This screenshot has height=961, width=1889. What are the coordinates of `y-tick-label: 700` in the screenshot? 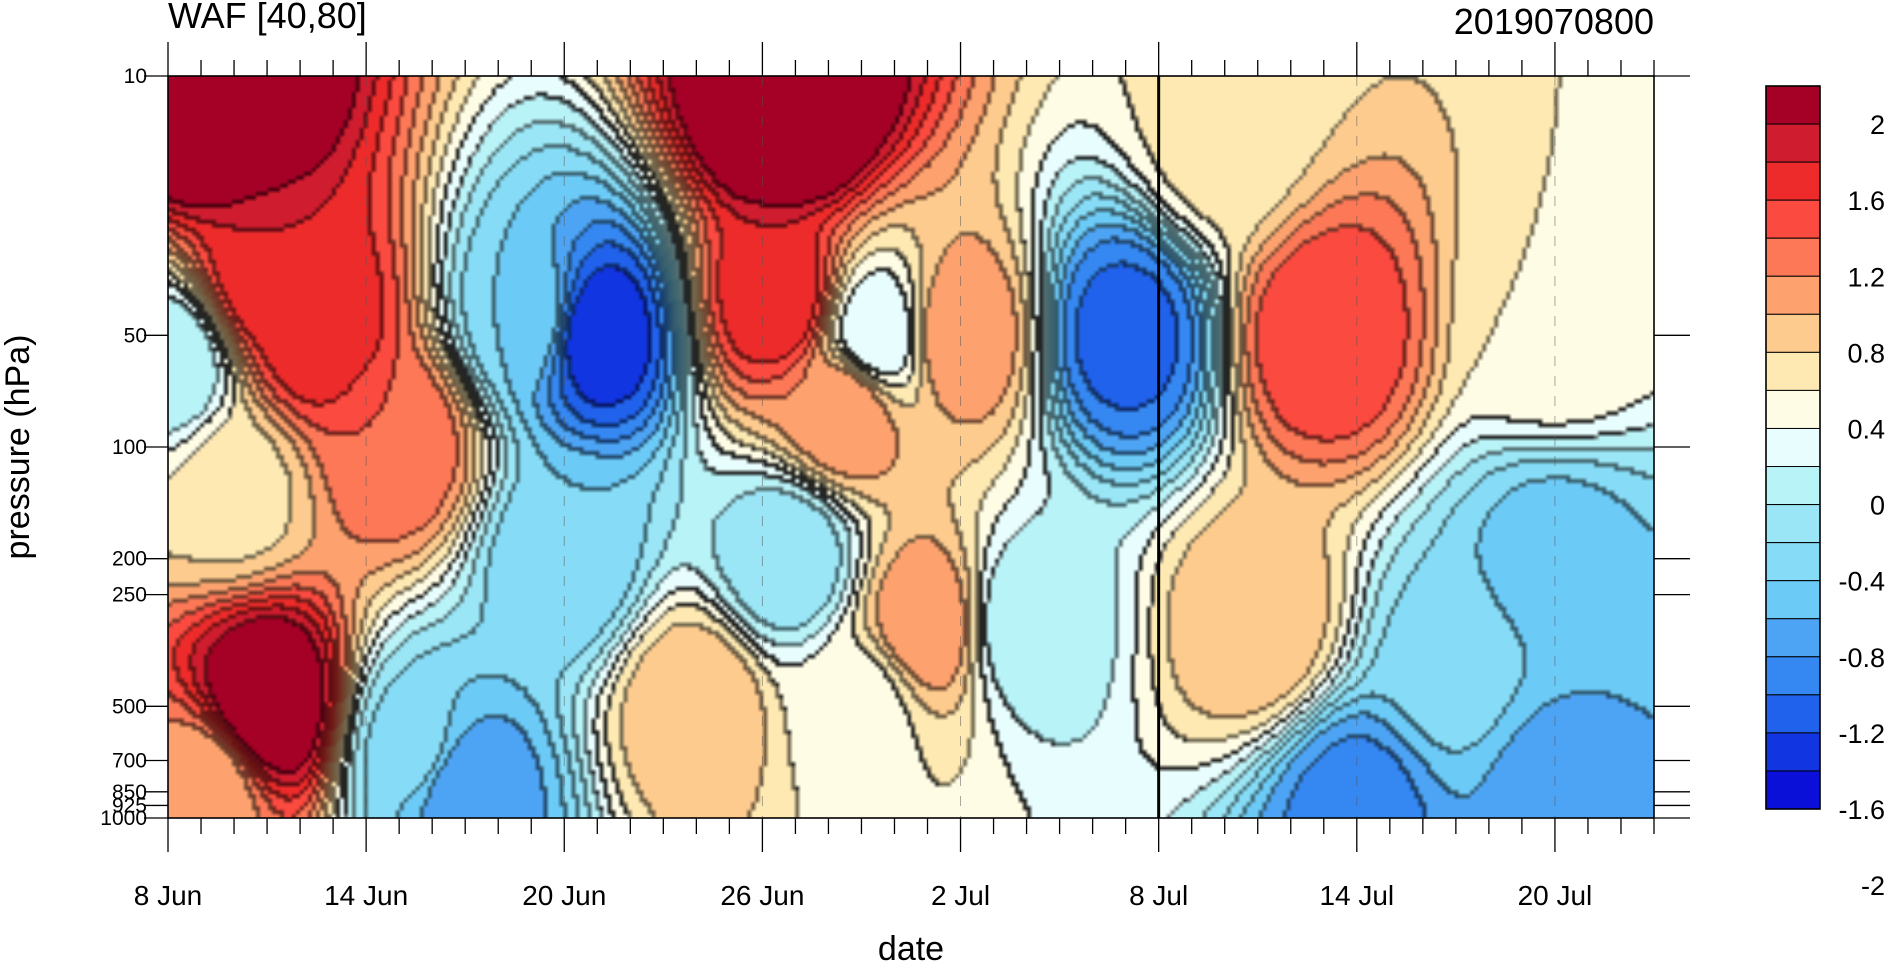 It's located at (129, 761).